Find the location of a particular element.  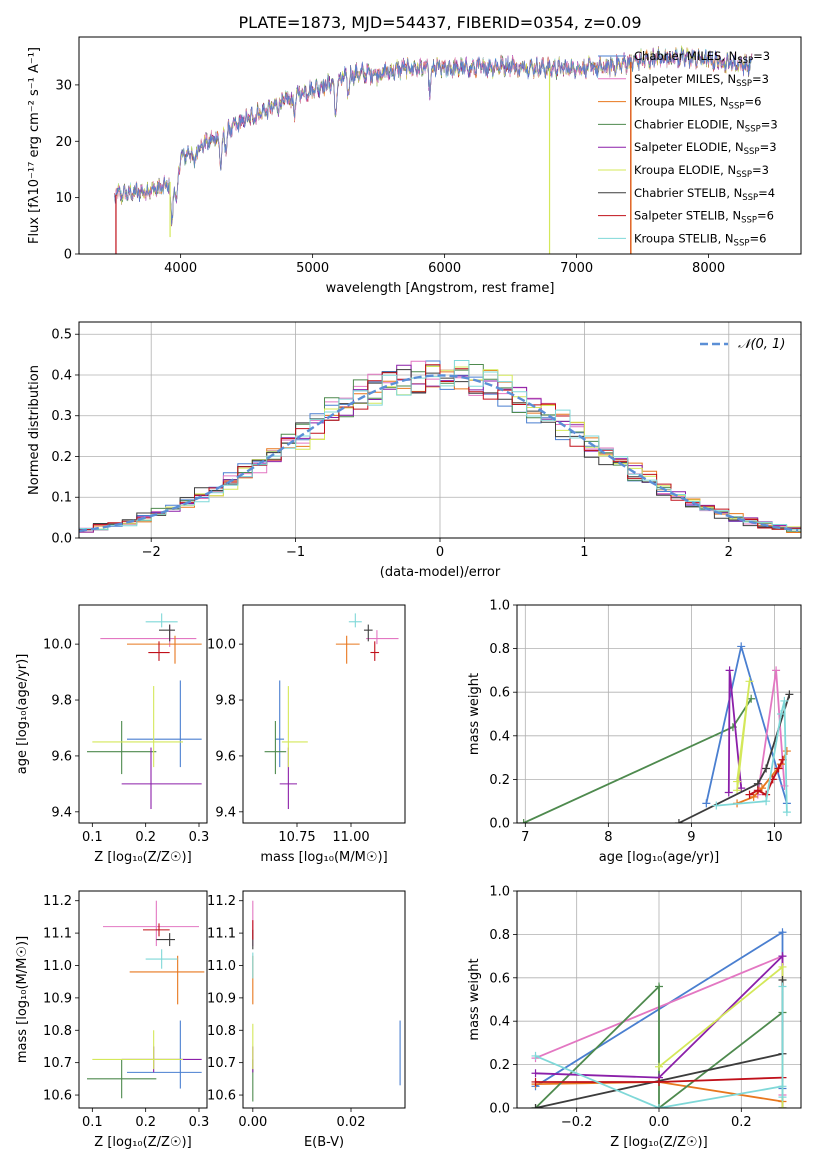

x-tick-label: 6000 is located at coordinates (444, 268).